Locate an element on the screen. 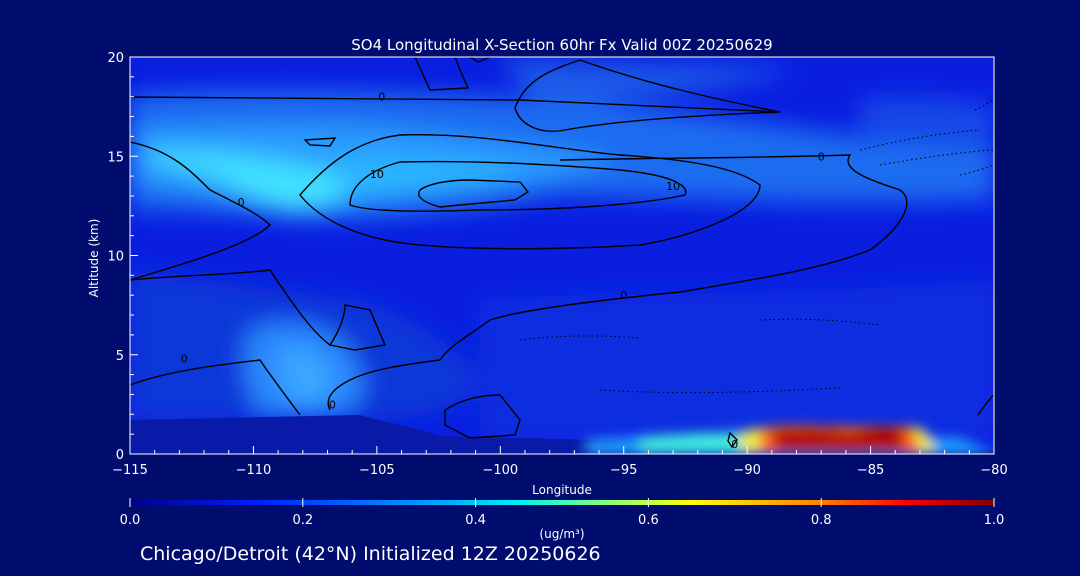  y-tick-label: 15 is located at coordinates (115, 157).